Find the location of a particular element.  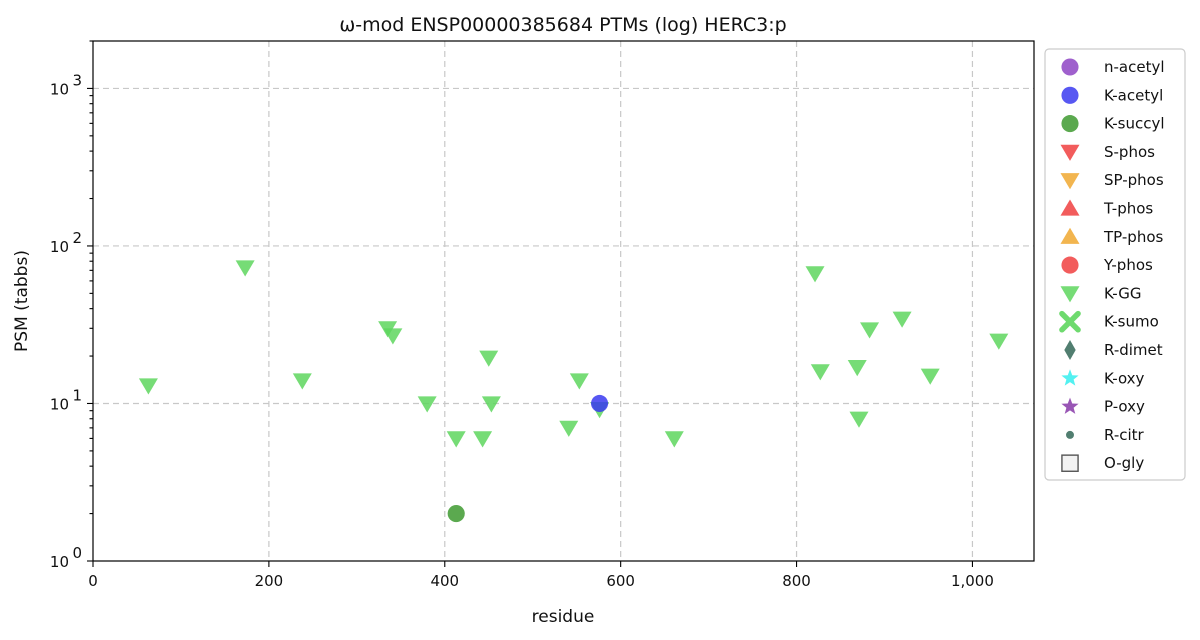

legend-label: P-oxy is located at coordinates (1124, 407).